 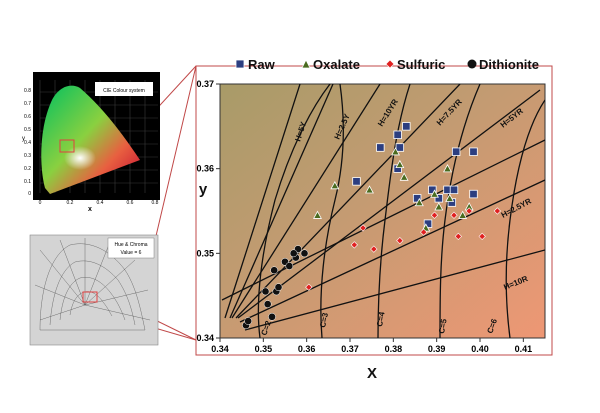 What do you see at coordinates (91, 139) in the screenshot?
I see `cie-horseshoe` at bounding box center [91, 139].